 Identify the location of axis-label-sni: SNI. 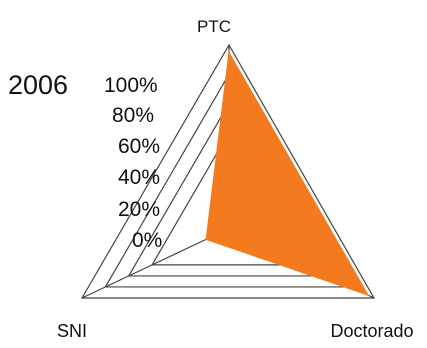
(72, 331).